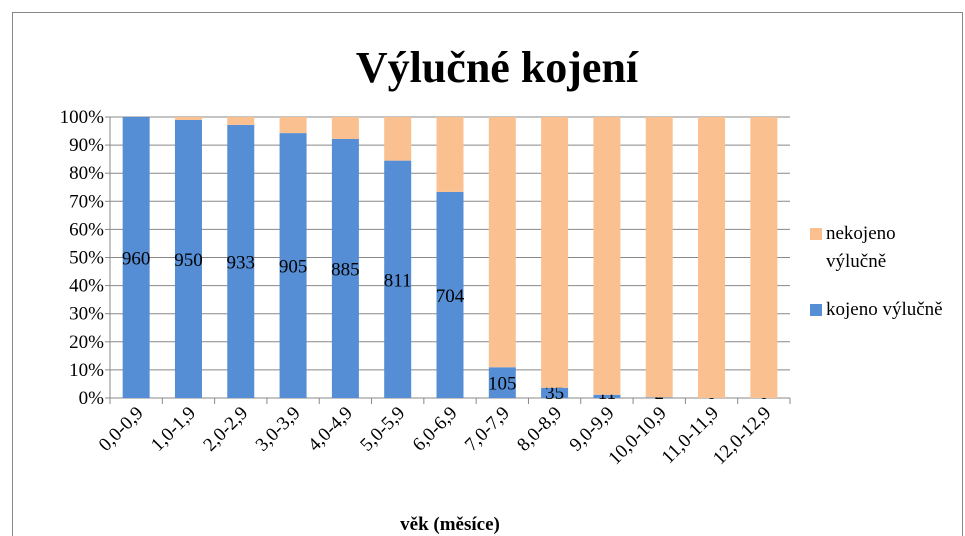 The height and width of the screenshot is (536, 965). What do you see at coordinates (82, 117) in the screenshot?
I see `y-tick-label: 100%` at bounding box center [82, 117].